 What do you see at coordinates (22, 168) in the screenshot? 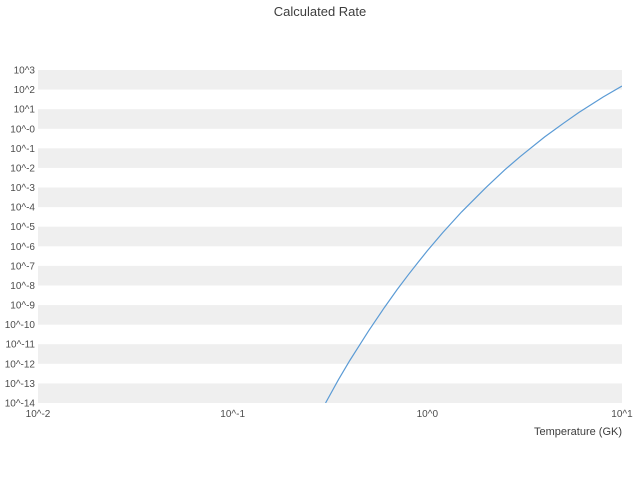
I see `y-tick-label: 10^-2` at bounding box center [22, 168].